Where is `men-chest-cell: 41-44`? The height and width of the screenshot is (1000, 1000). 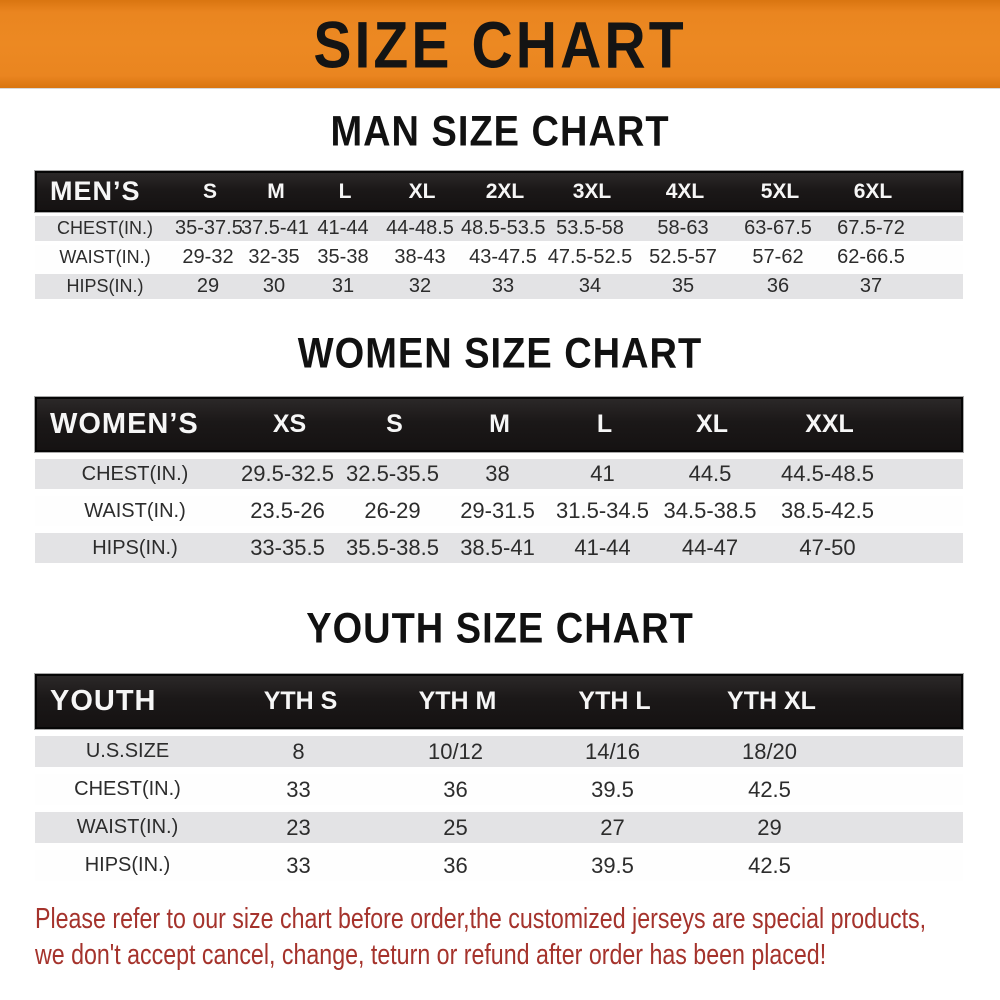 men-chest-cell: 41-44 is located at coordinates (343, 228).